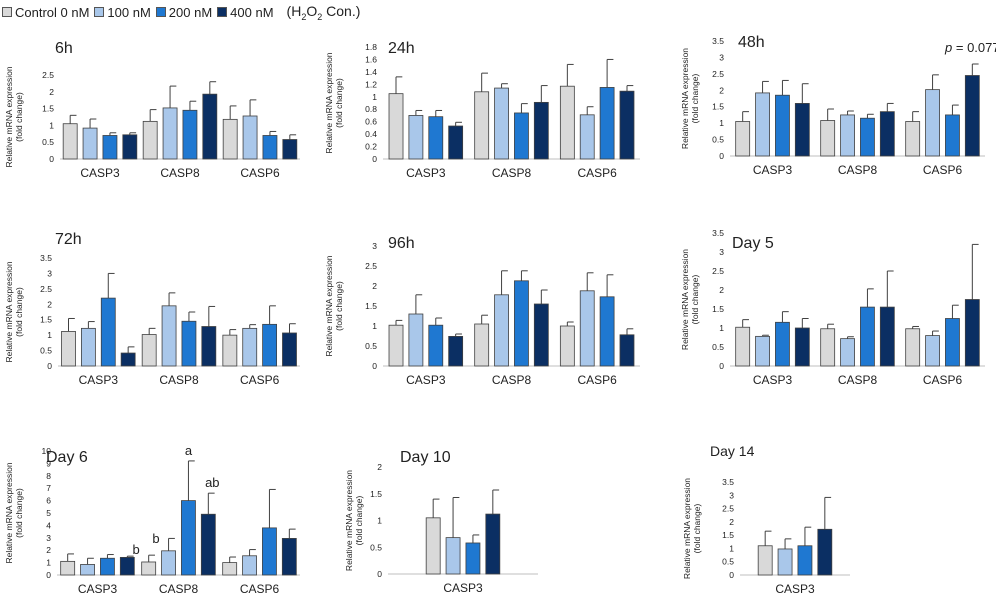 This screenshot has height=602, width=996. What do you see at coordinates (230, 569) in the screenshot?
I see `bar-casp6-control` at bounding box center [230, 569].